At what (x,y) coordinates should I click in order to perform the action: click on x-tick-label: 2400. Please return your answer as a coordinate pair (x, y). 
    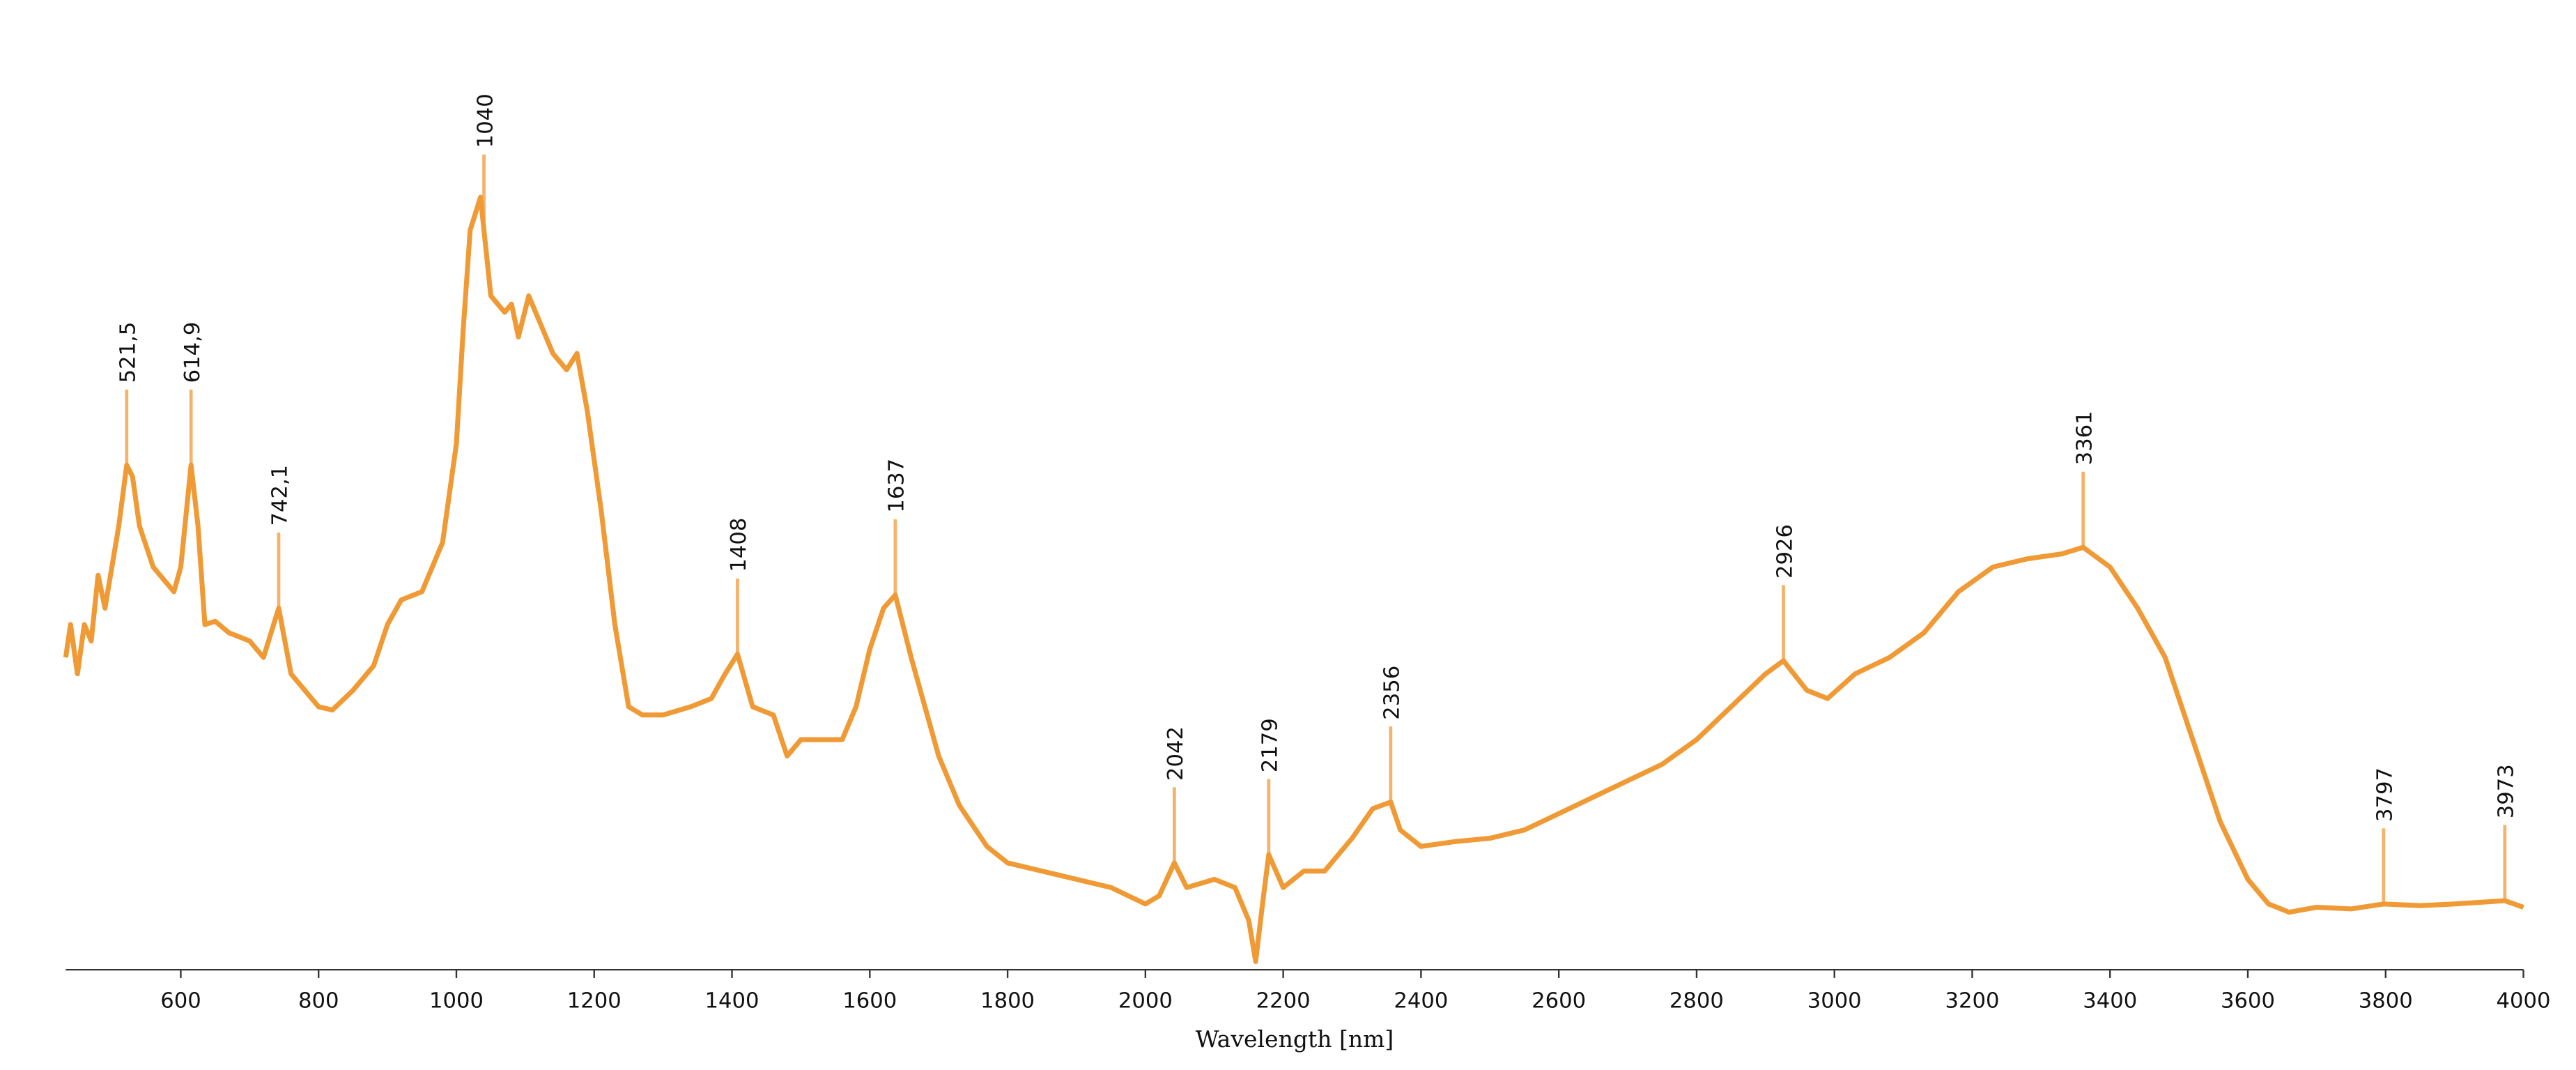
    Looking at the image, I should click on (1421, 1000).